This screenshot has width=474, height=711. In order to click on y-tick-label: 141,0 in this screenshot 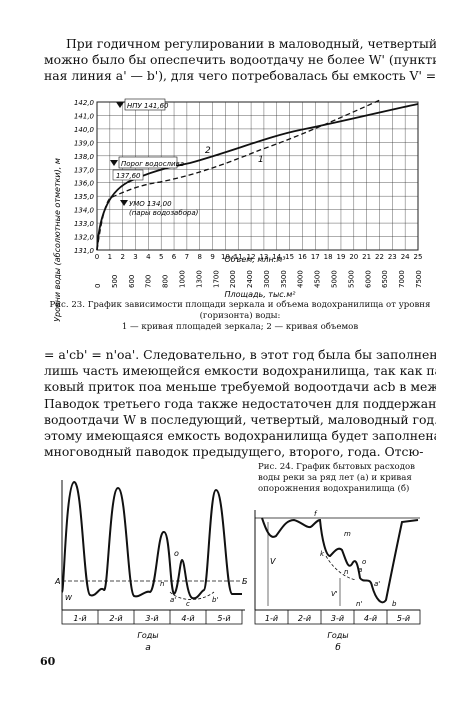, I will do `click(84, 116)`.